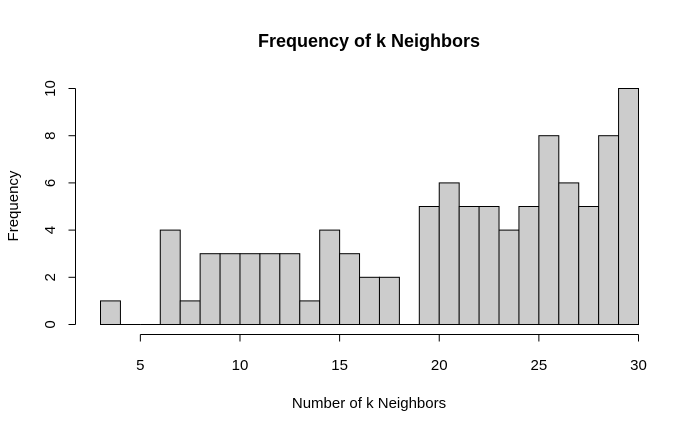 Image resolution: width=700 pixels, height=432 pixels. What do you see at coordinates (50, 183) in the screenshot?
I see `y-tick-label: 6` at bounding box center [50, 183].